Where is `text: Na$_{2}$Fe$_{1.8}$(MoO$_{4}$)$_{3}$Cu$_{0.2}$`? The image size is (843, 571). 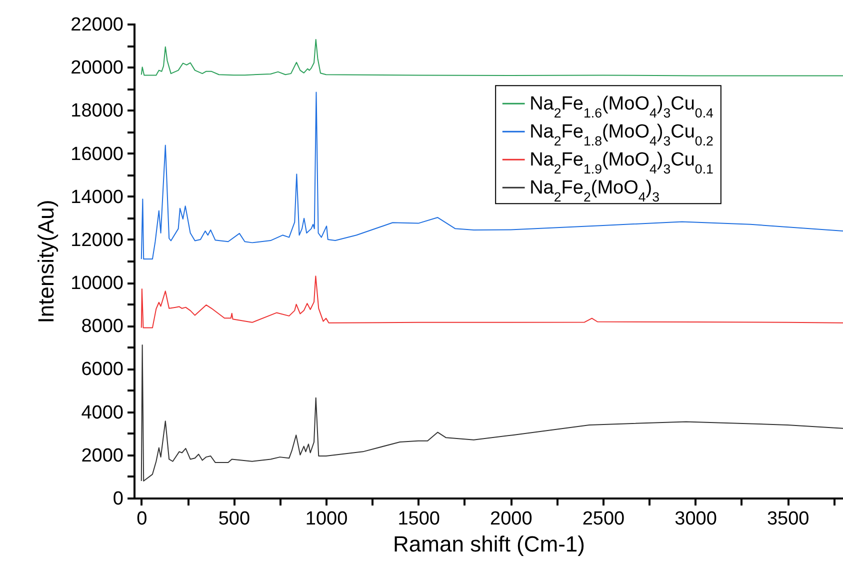
text: Na$_{2}$Fe$_{1.8}$(MoO$_{4}$)$_{3}$Cu$_{0.2}$ is located at coordinates (622, 135).